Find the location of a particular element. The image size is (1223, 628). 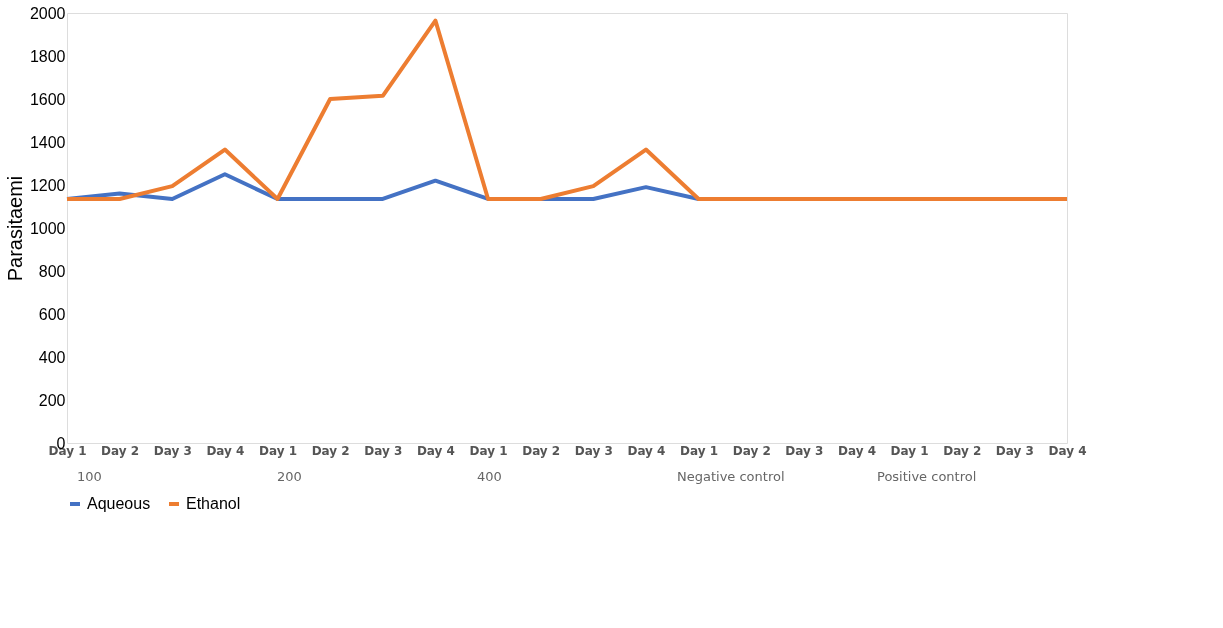

y-tick-label: 600 is located at coordinates (52, 314).